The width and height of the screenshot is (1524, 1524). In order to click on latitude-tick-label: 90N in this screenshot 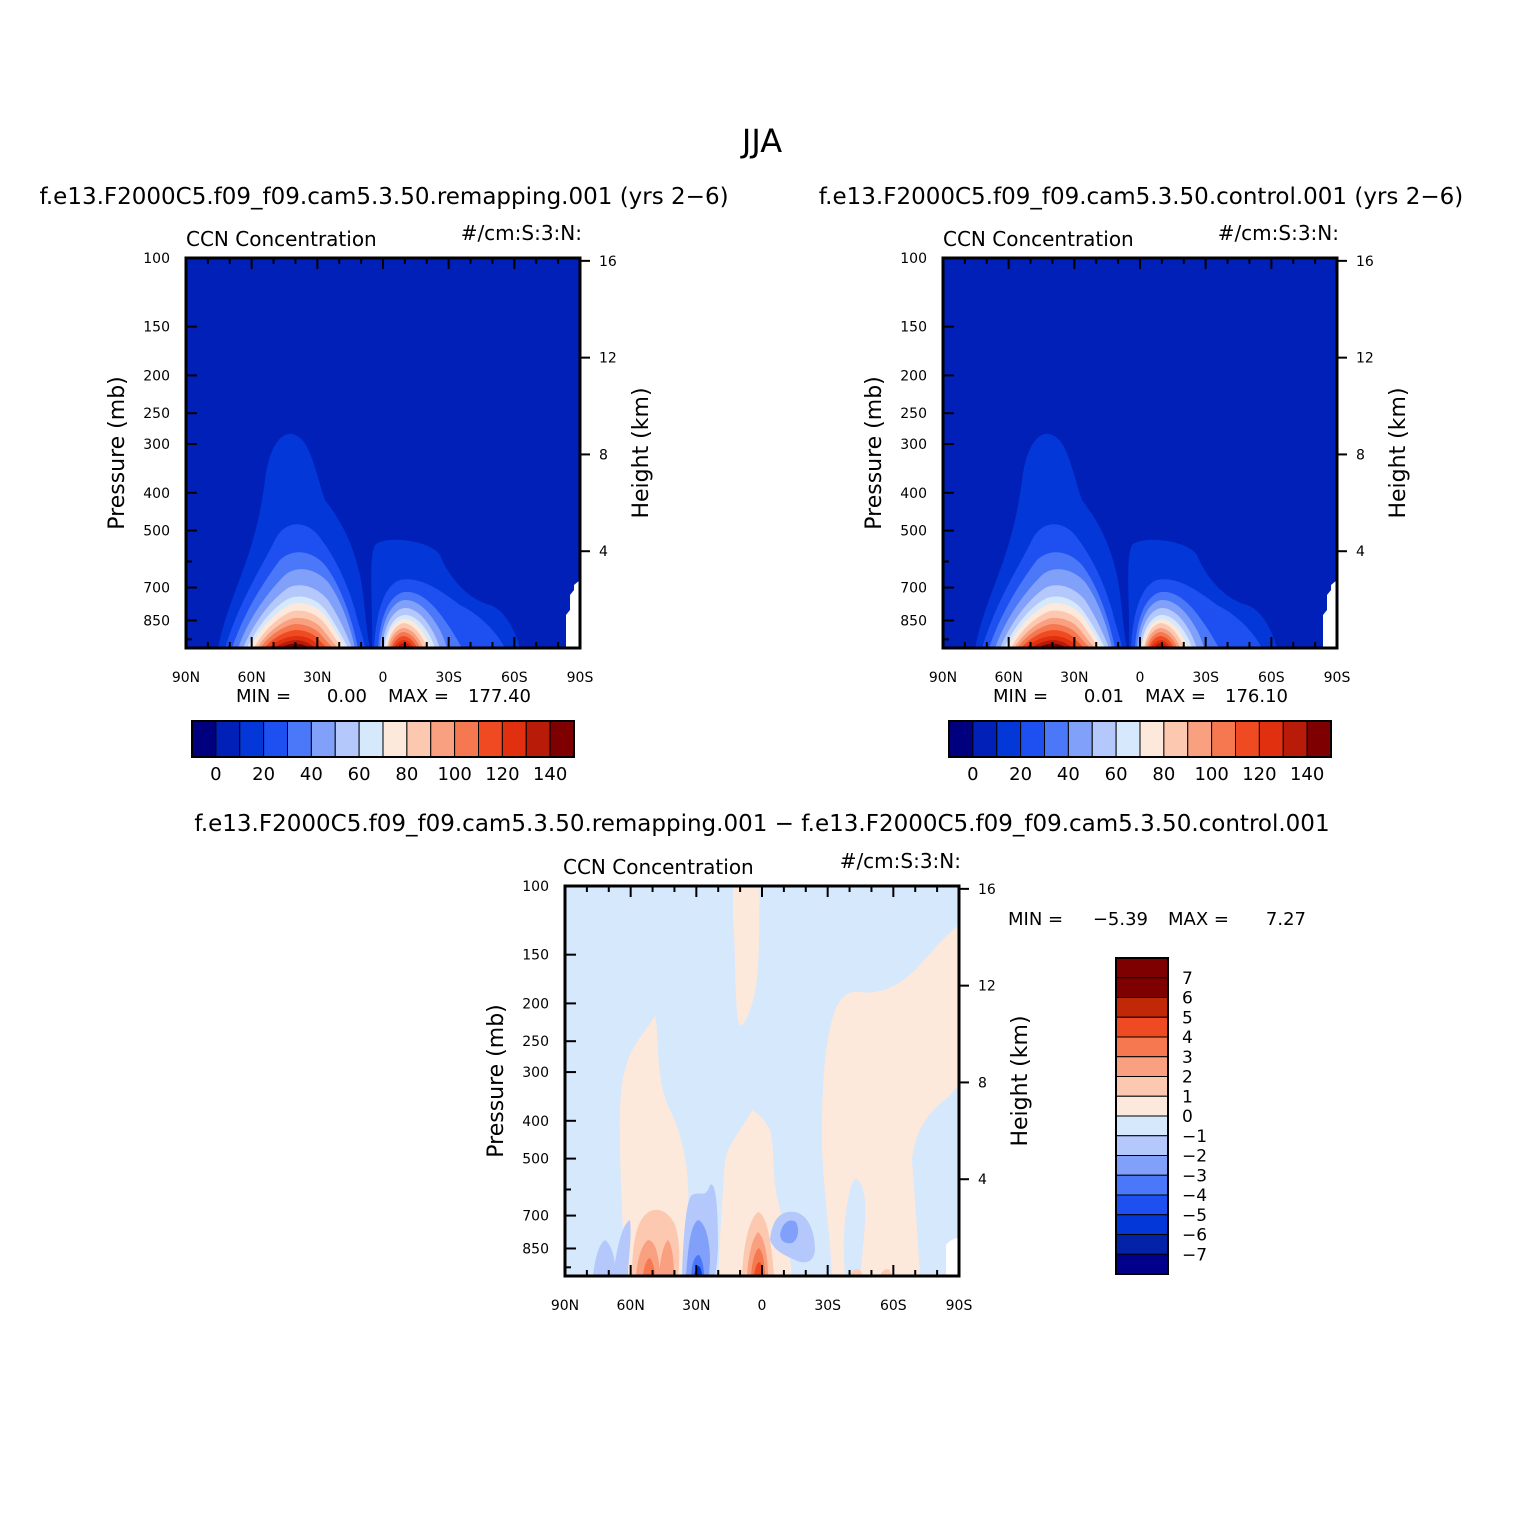, I will do `click(943, 678)`.